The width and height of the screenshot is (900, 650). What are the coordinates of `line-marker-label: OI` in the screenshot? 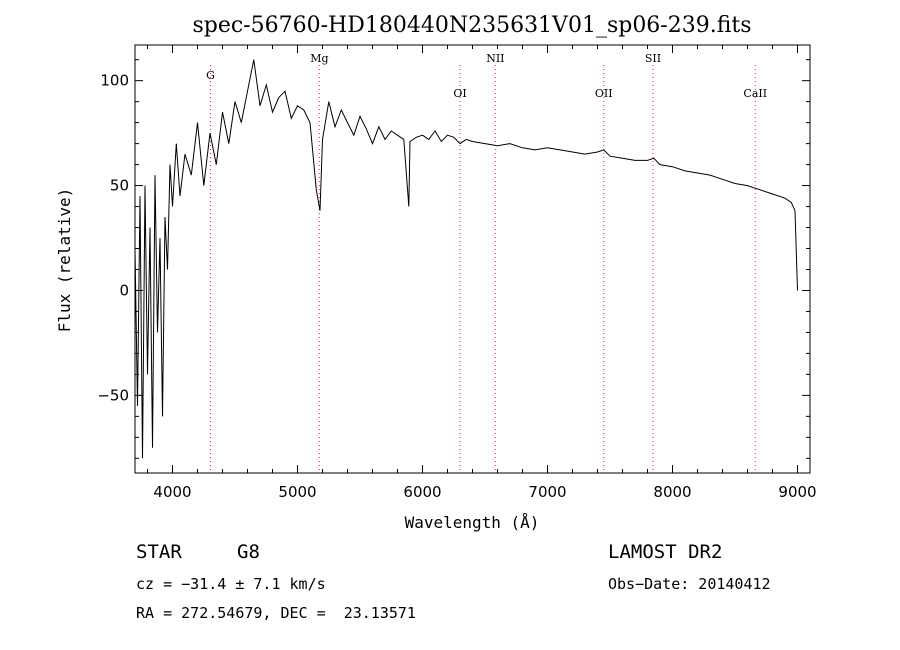 It's located at (459, 93).